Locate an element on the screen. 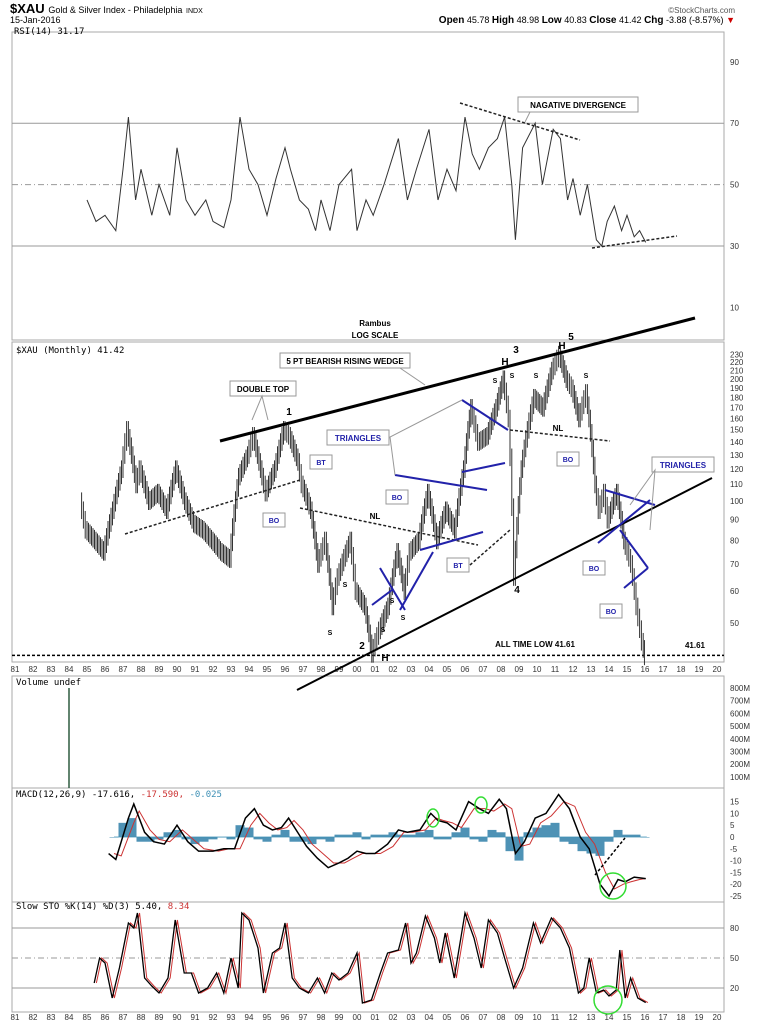  callout-line is located at coordinates (426, 437).